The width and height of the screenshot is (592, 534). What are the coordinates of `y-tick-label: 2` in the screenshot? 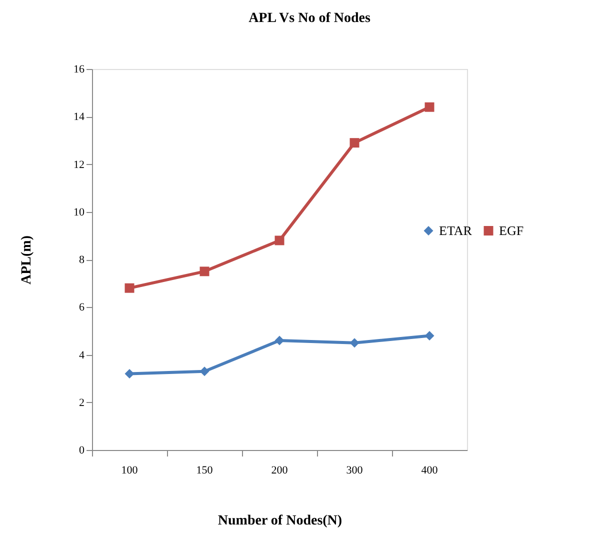 It's located at (81, 402).